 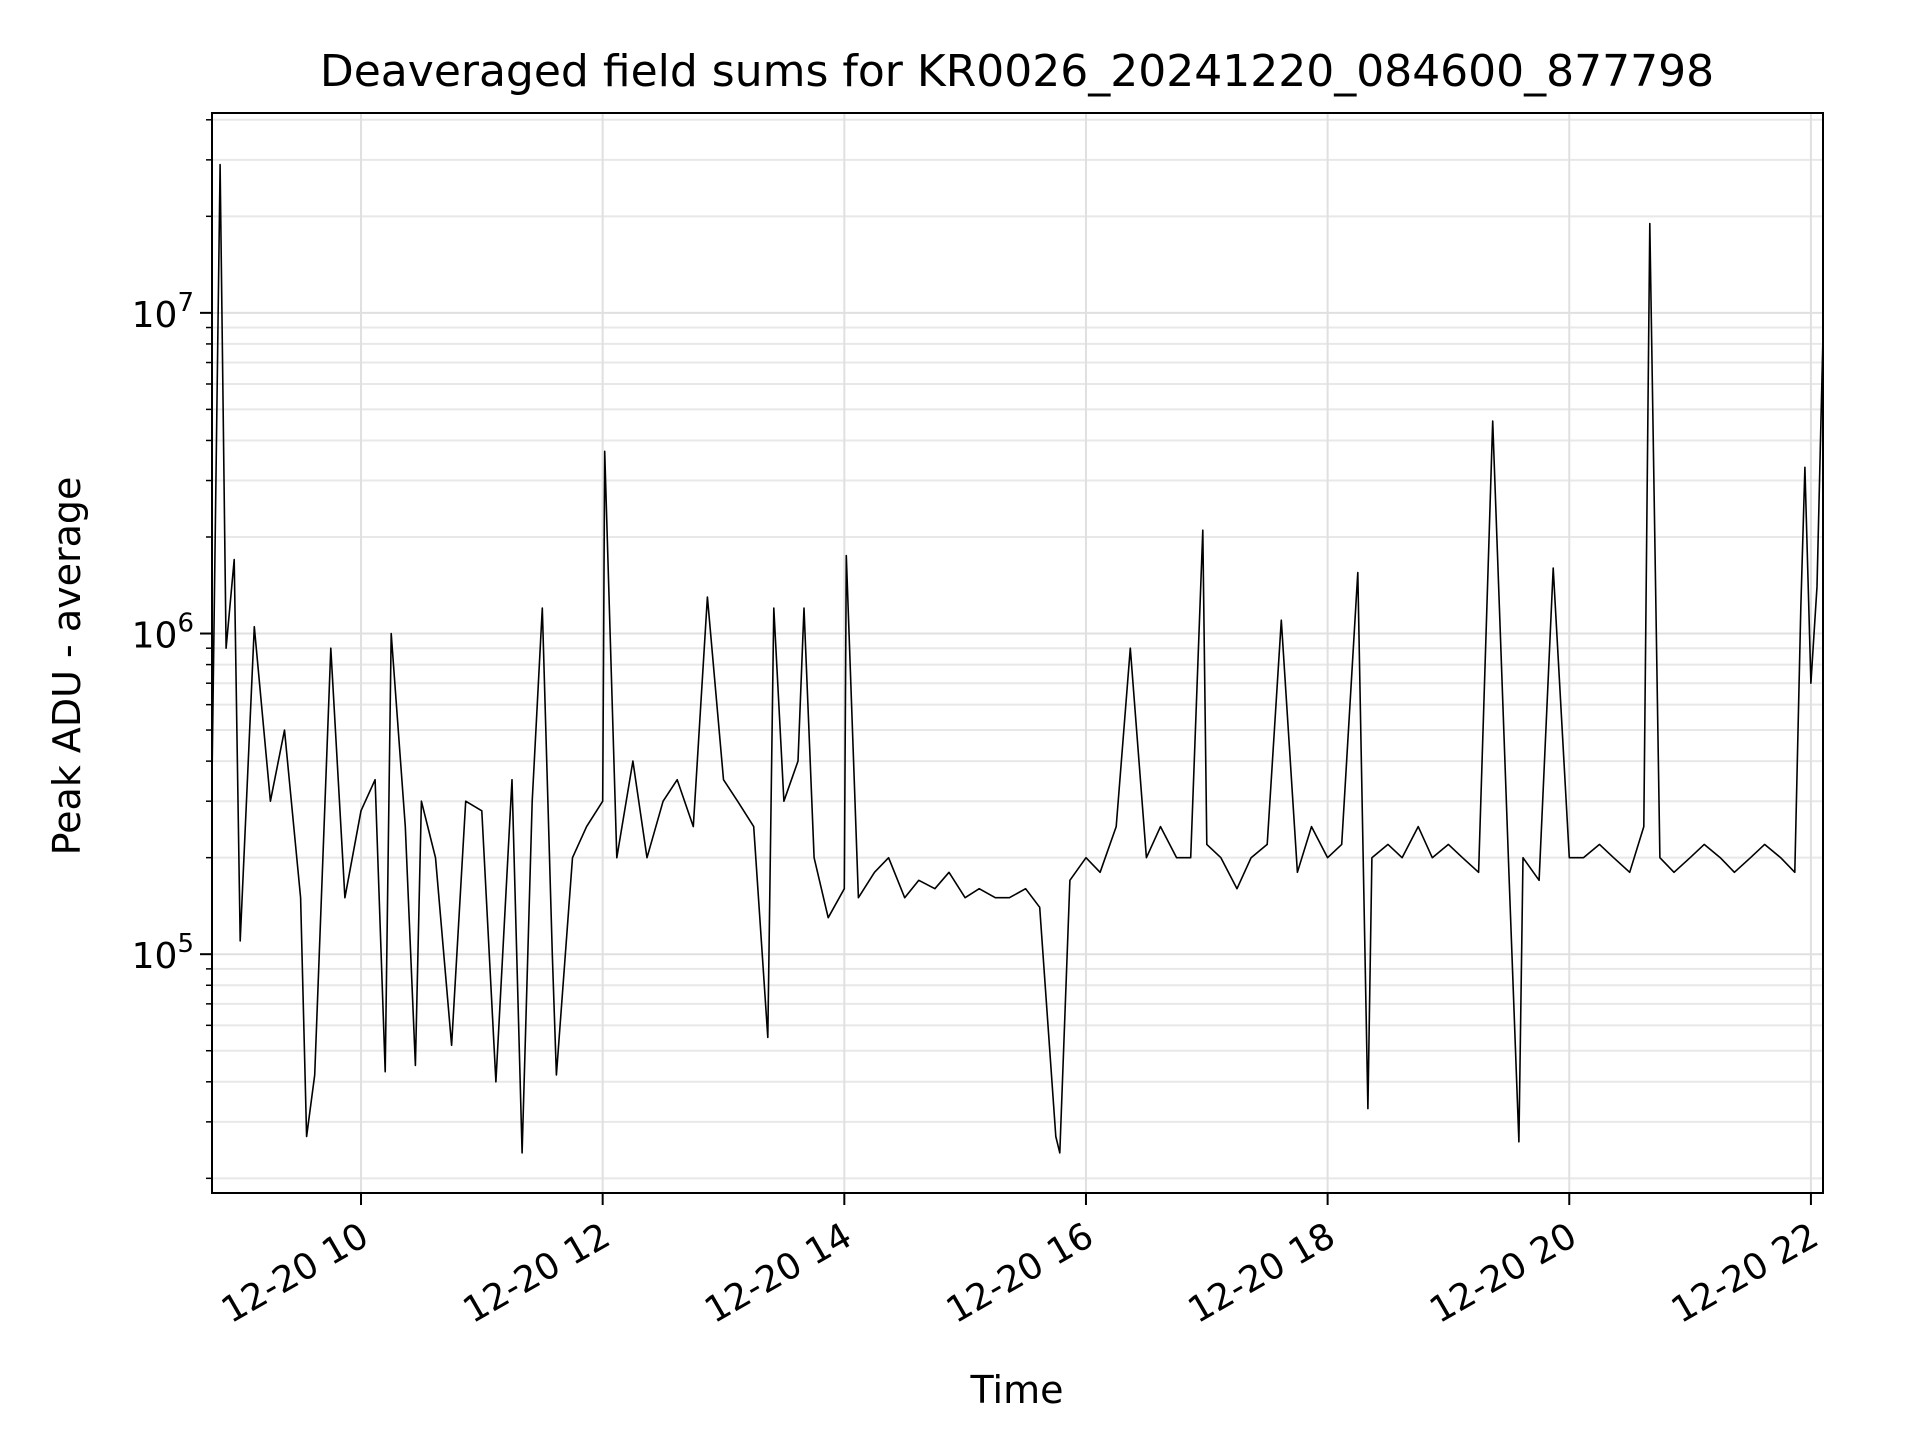 I want to click on y-axis-label: Peak ADU - average, so click(x=67, y=666).